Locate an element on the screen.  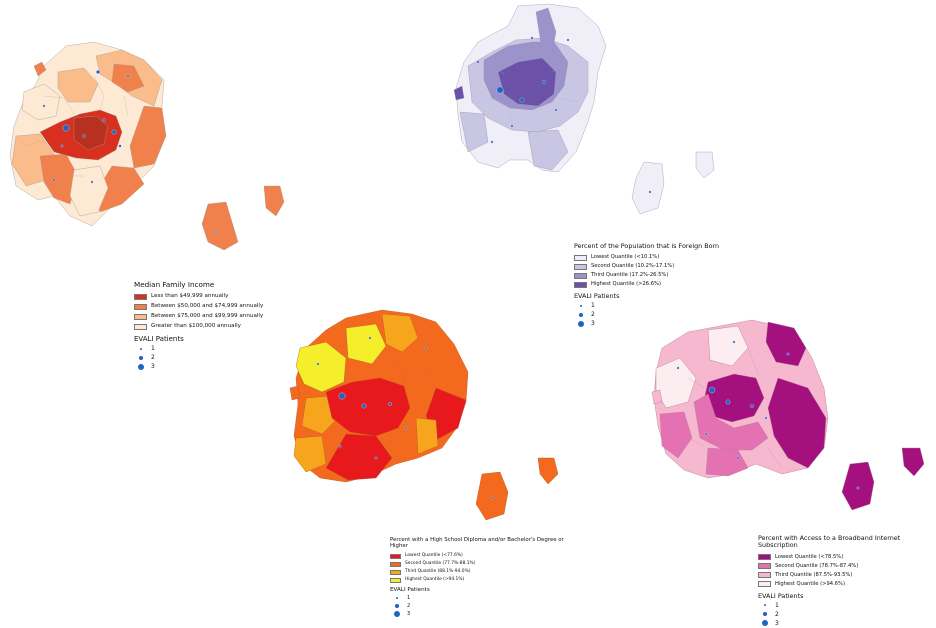
legend-label: Third Quantile (88.1%-94.0%) is located at coordinates (438, 572).